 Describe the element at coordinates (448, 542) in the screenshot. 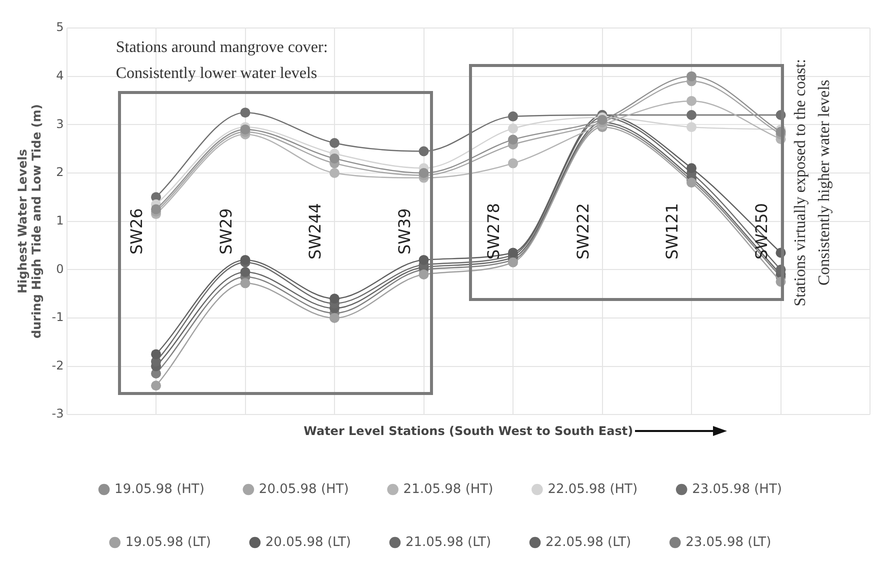

I see `legend-label: 21.05.98 (LT)` at that location.